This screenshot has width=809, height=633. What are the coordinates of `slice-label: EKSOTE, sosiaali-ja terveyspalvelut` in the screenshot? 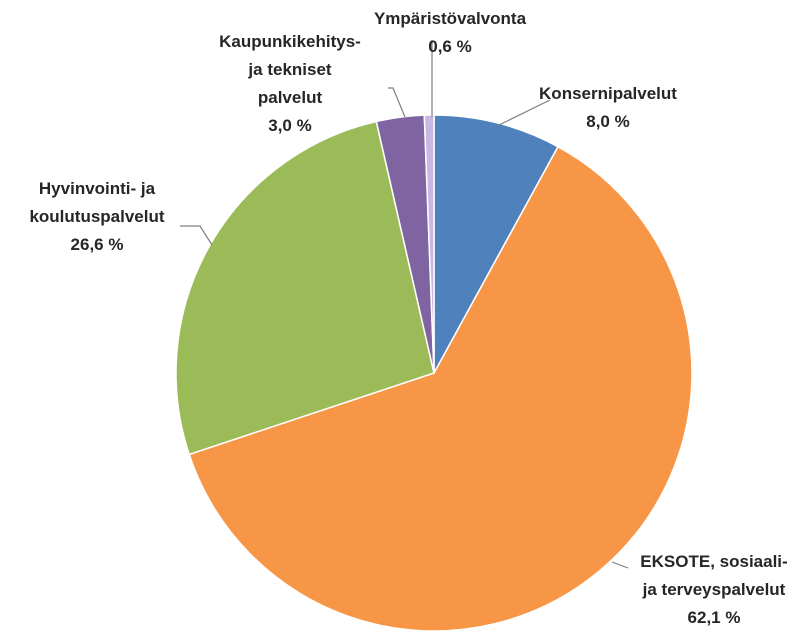 It's located at (713, 575).